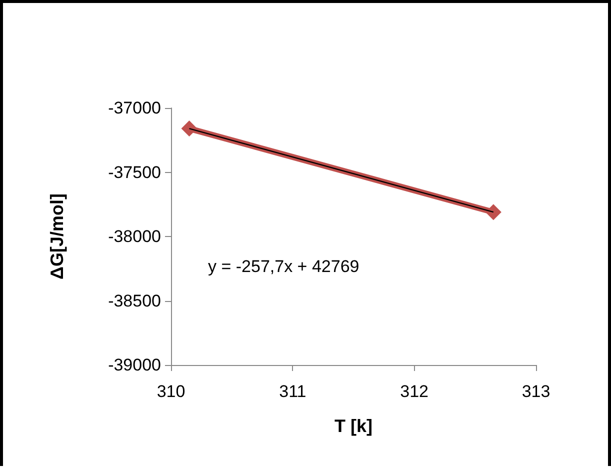  I want to click on y-tick-label: -37000, so click(134, 108).